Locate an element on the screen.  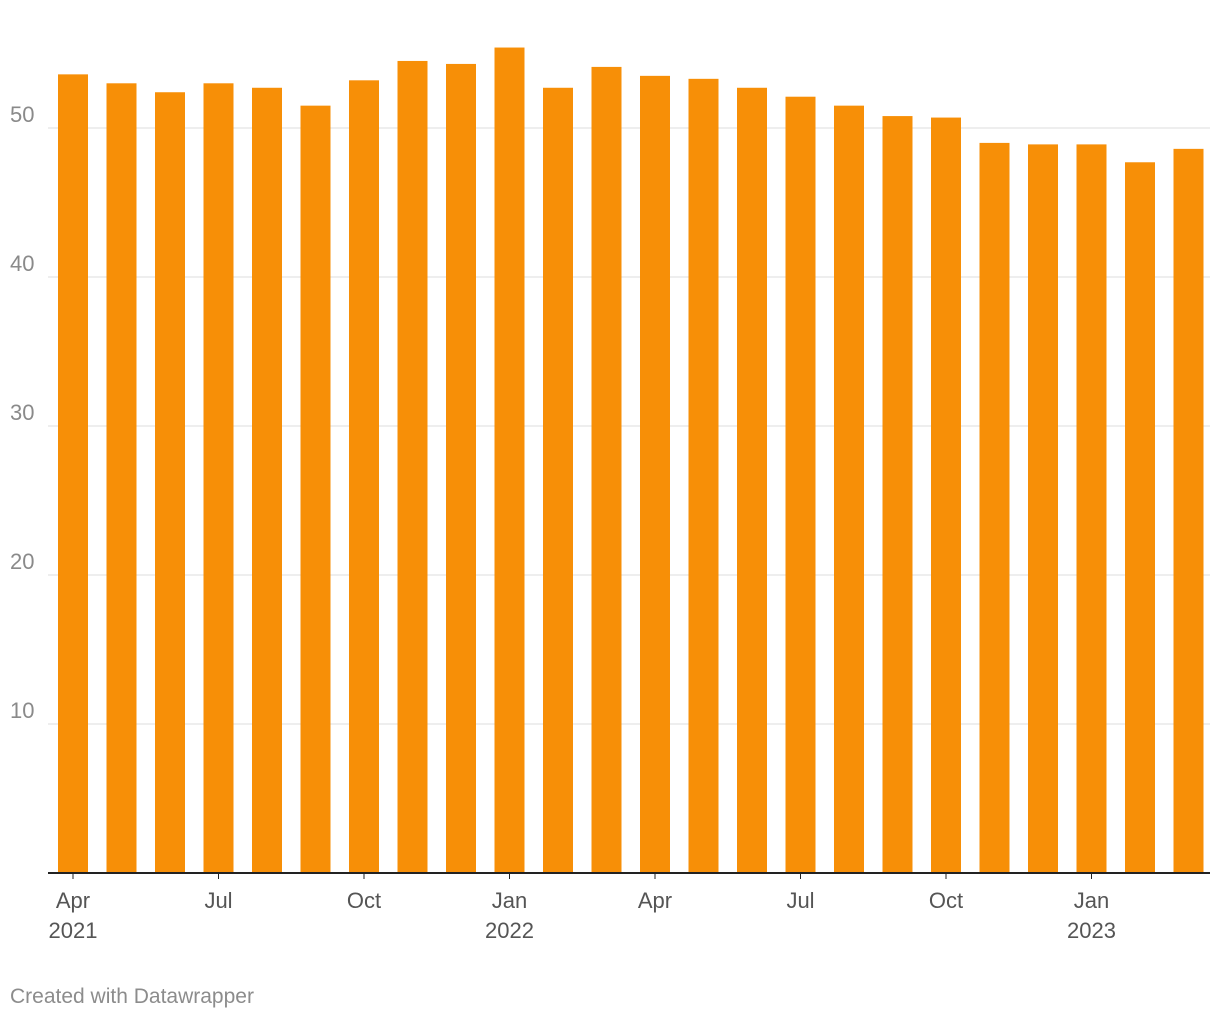
bar-jul-2021 is located at coordinates (218, 478).